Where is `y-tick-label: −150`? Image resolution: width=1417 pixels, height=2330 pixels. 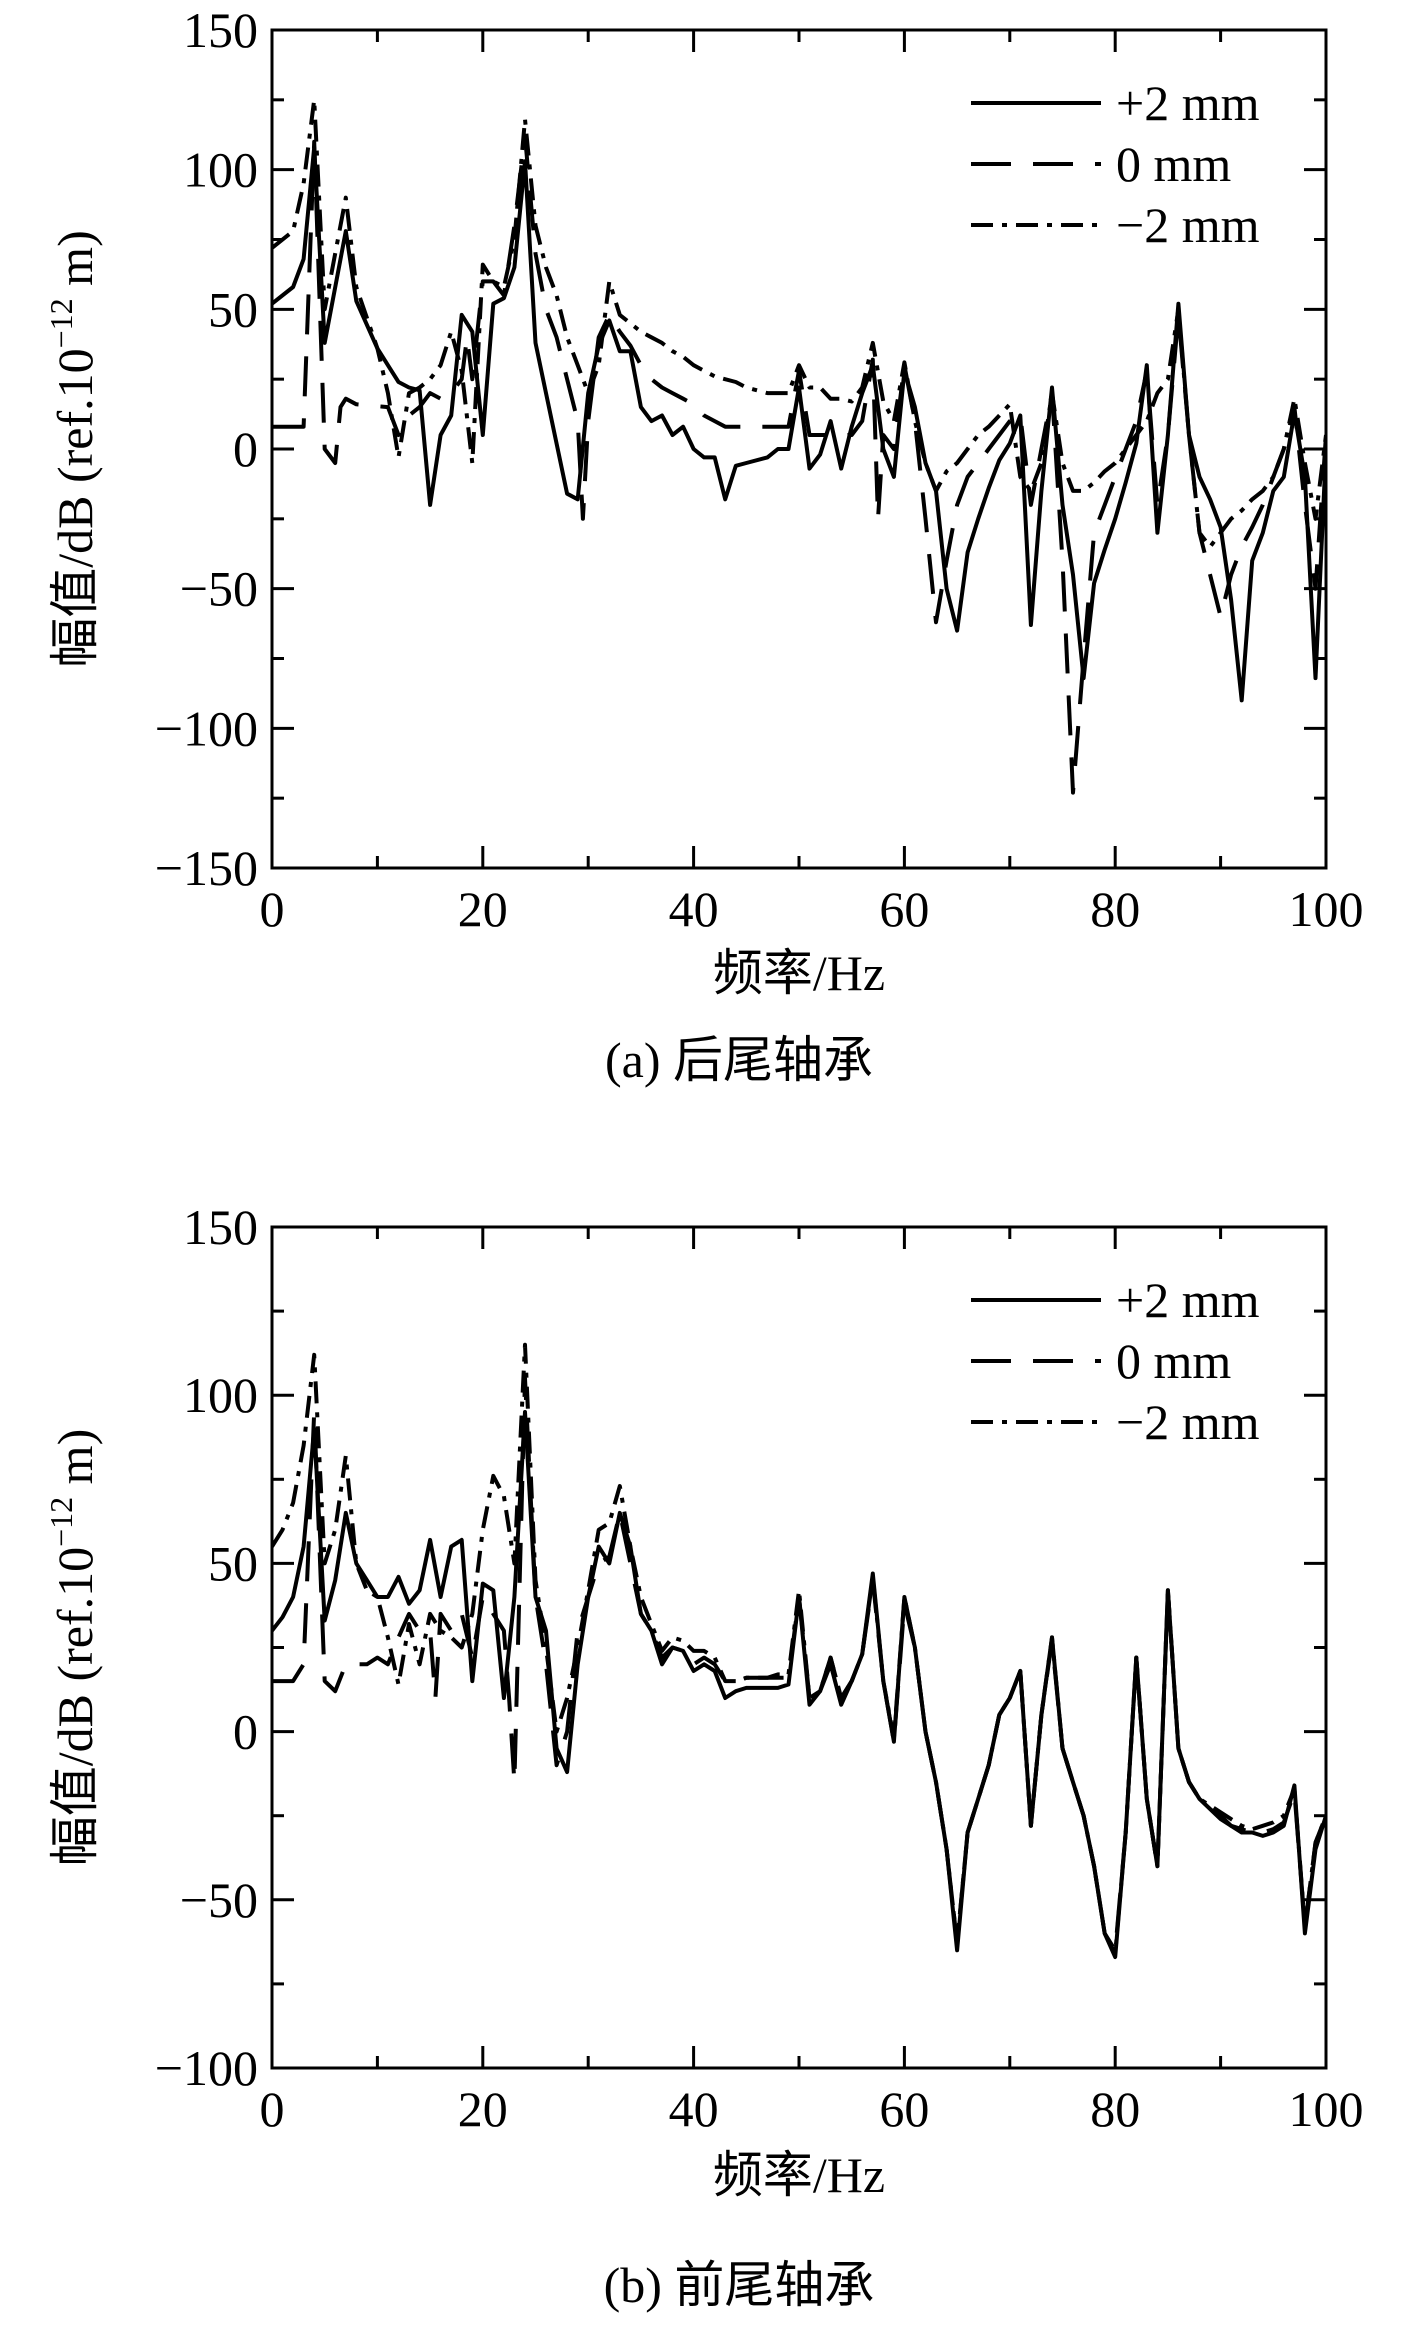 y-tick-label: −150 is located at coordinates (206, 868).